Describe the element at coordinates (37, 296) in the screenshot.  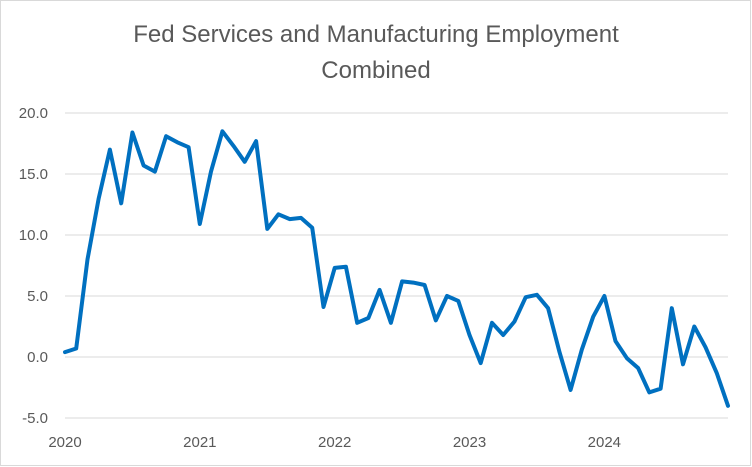
I see `y-tick-label: 5.0` at that location.